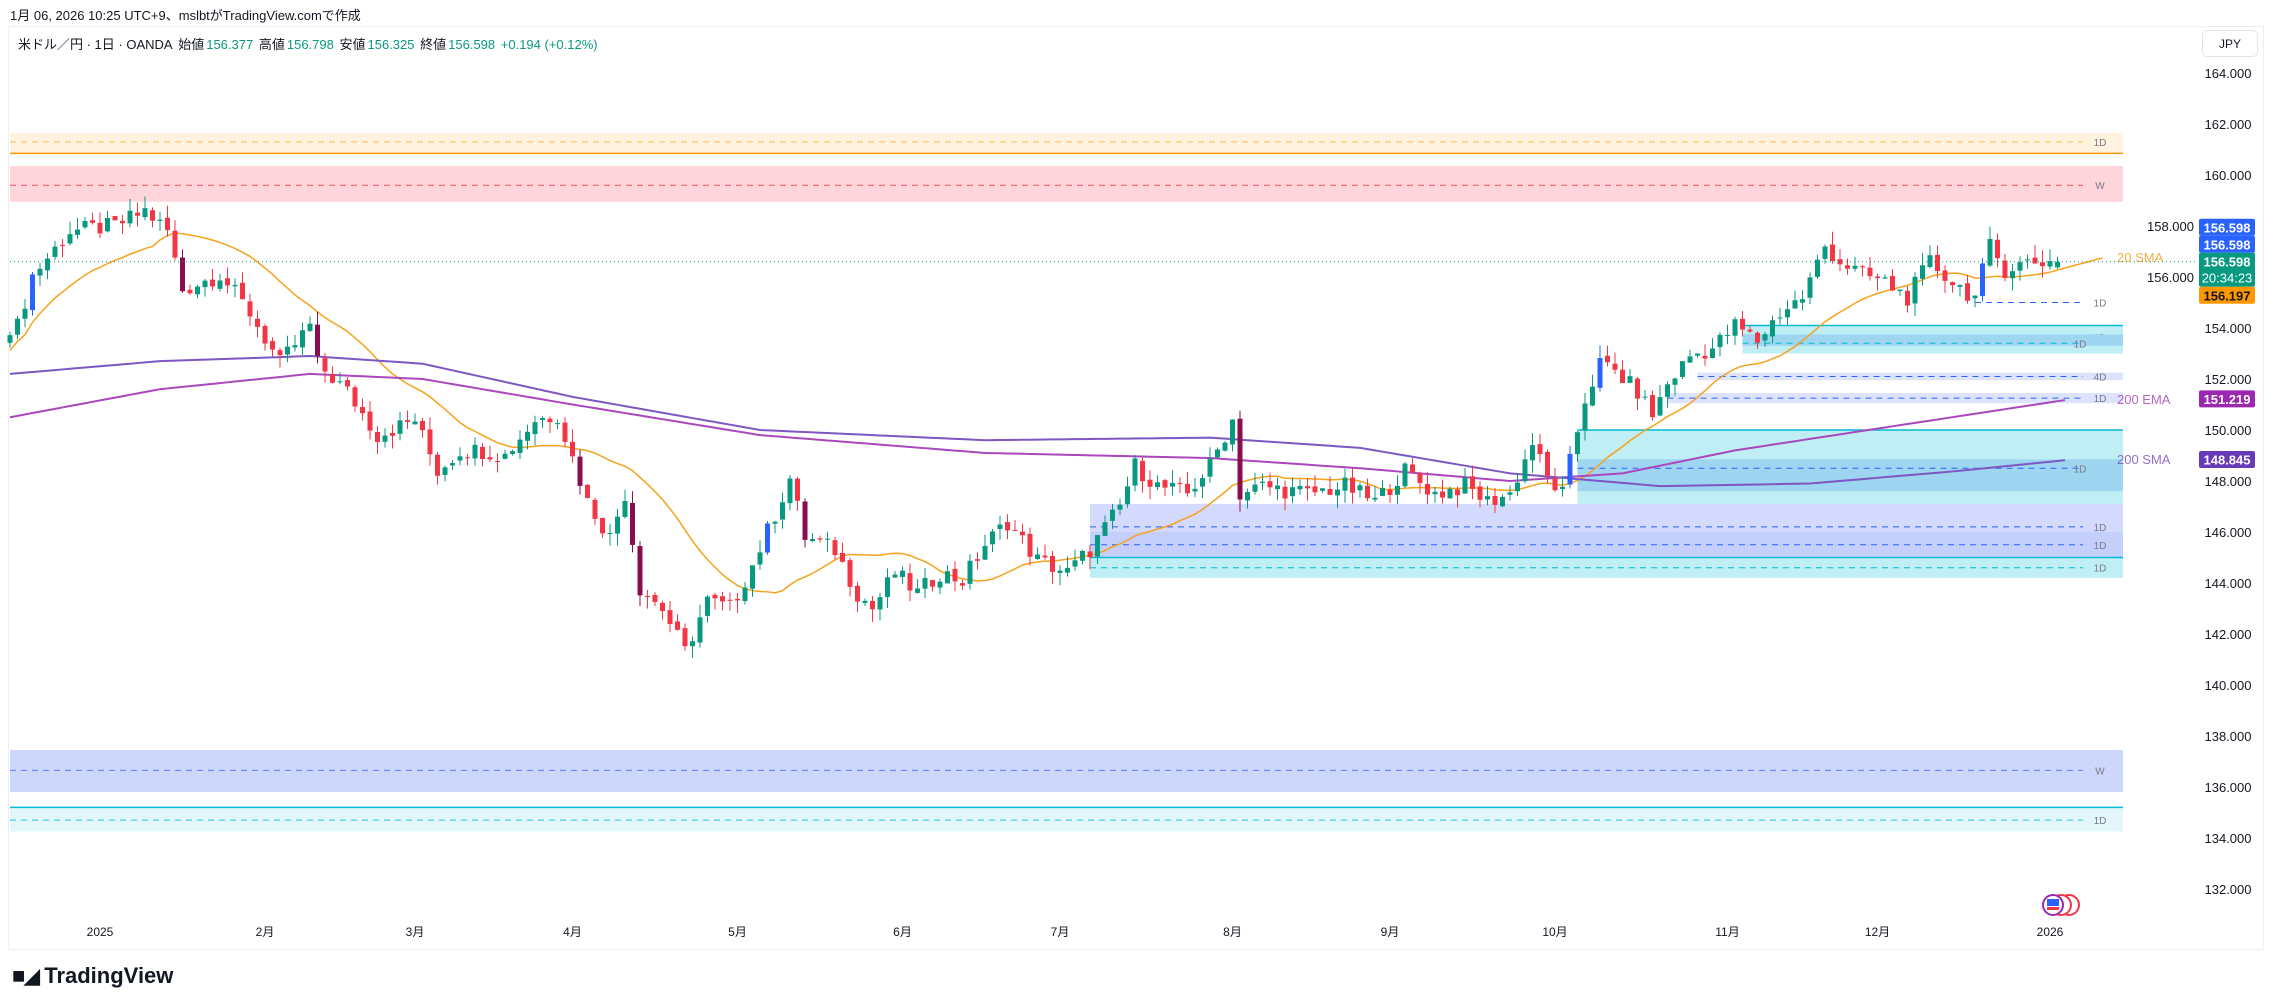 Image resolution: width=2274 pixels, height=1006 pixels. What do you see at coordinates (2061, 905) in the screenshot?
I see `economic-events` at bounding box center [2061, 905].